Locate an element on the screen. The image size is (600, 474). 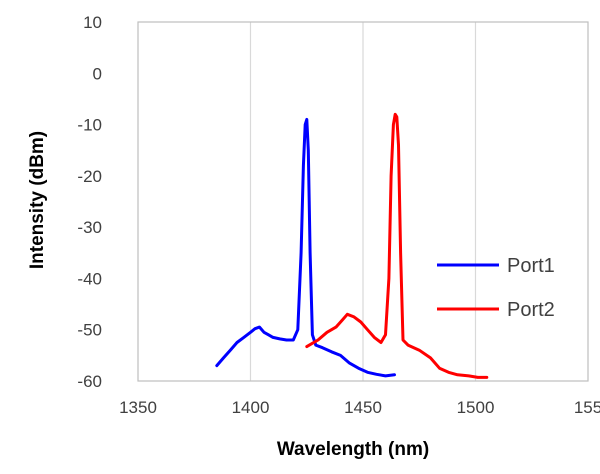
x-tick-label: 1350 is located at coordinates (138, 407).